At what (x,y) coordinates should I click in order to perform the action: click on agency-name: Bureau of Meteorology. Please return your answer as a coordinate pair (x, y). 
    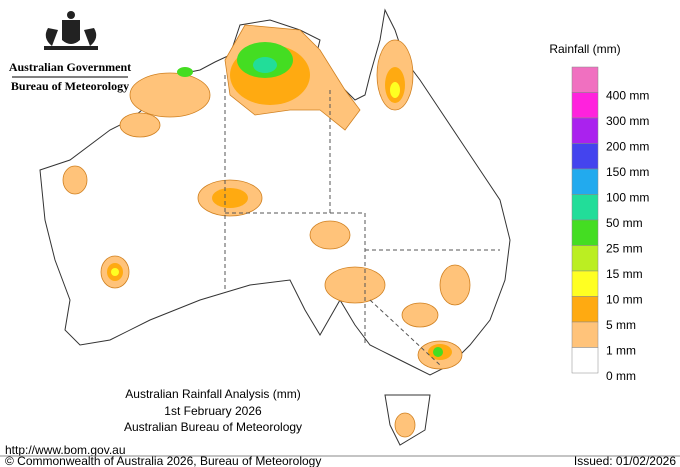
    Looking at the image, I should click on (70, 86).